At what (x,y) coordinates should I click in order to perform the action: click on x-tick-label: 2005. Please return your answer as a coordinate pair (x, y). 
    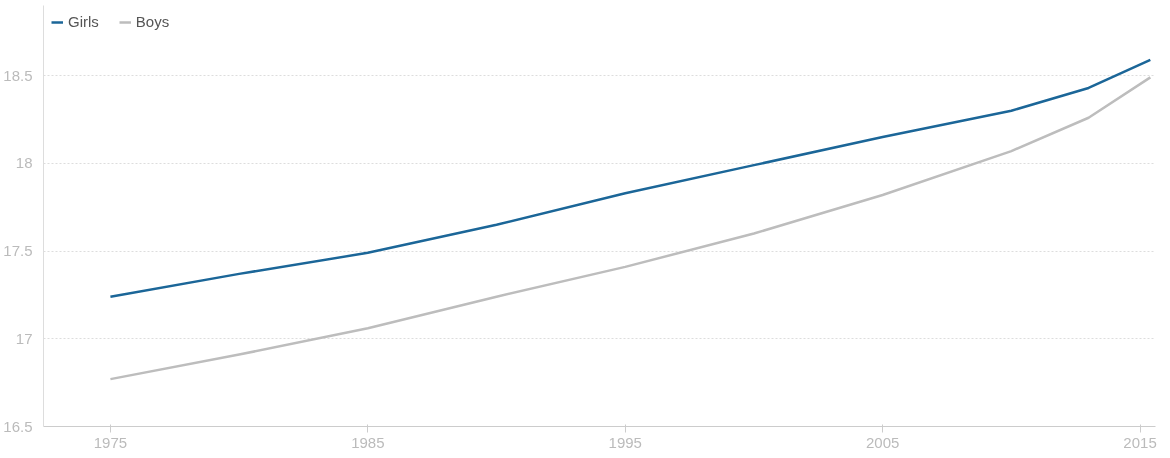
    Looking at the image, I should click on (882, 442).